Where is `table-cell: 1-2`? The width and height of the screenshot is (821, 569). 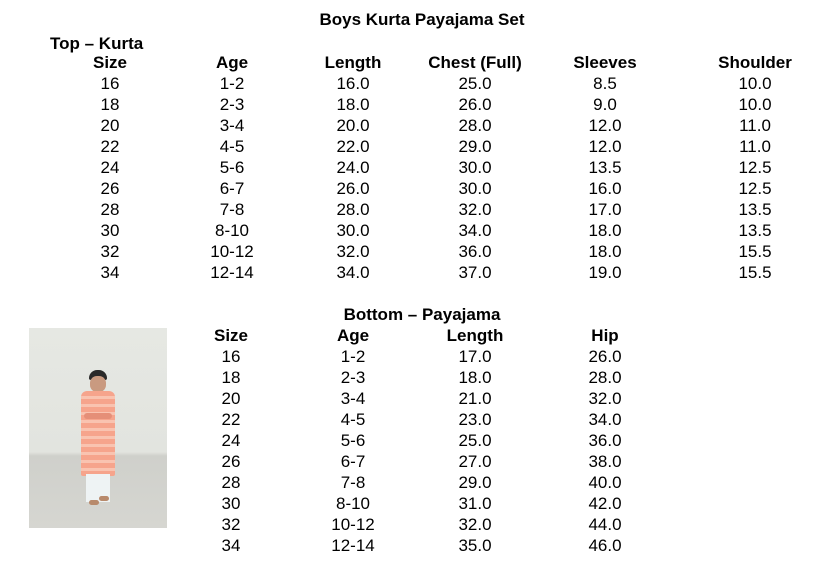 table-cell: 1-2 is located at coordinates (353, 356).